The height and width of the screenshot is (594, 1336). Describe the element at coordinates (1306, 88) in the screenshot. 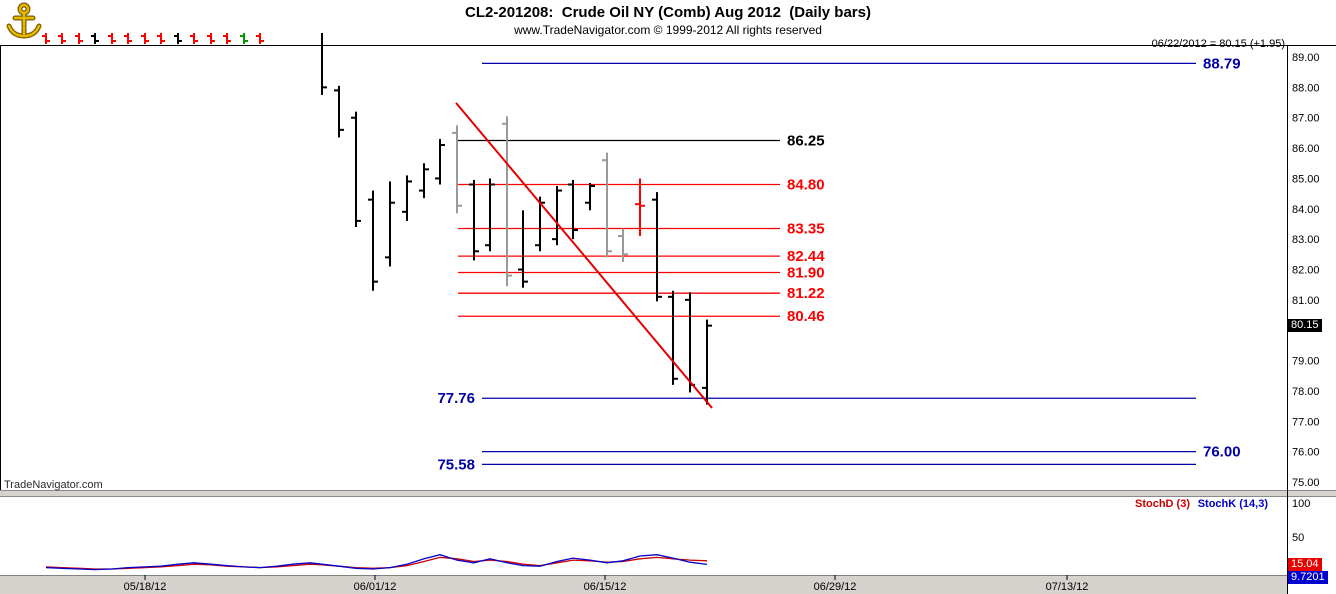

I see `price-tick-88: 88.00` at that location.